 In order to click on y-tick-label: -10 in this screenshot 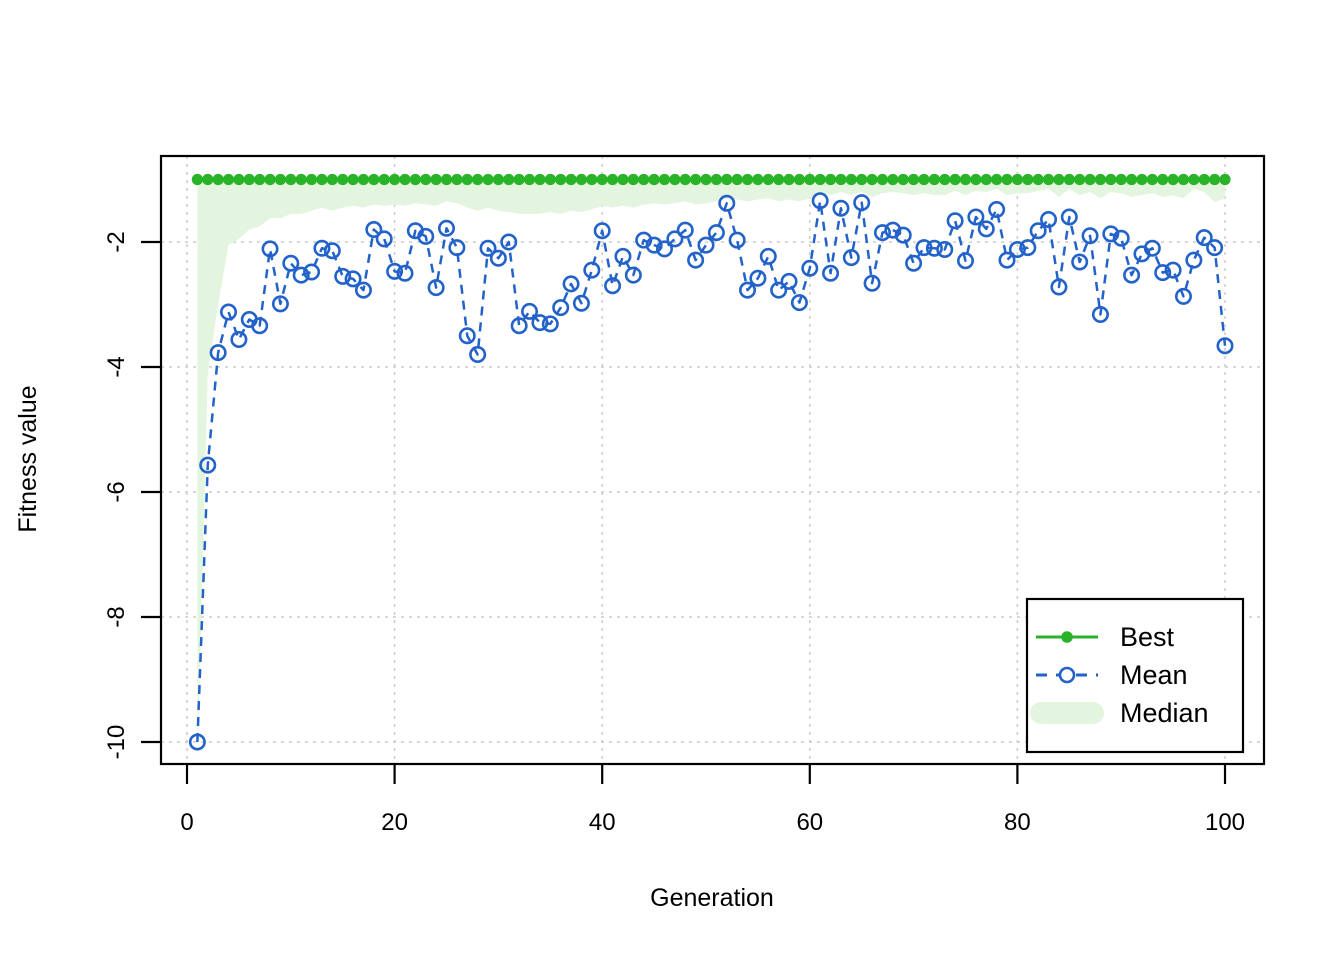, I will do `click(116, 742)`.